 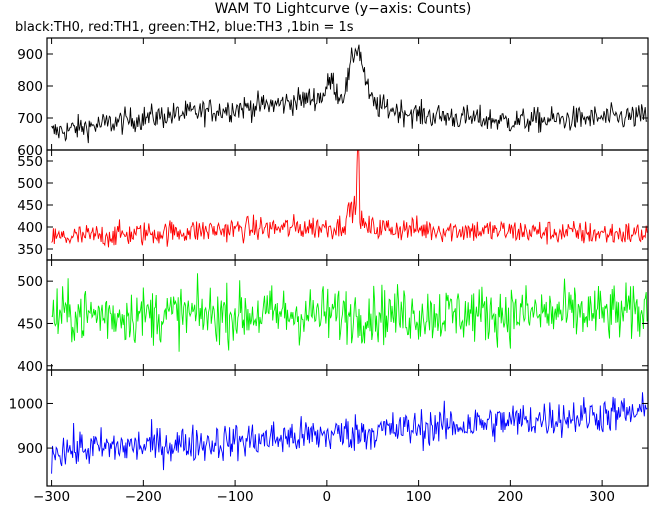 What do you see at coordinates (602, 497) in the screenshot?
I see `x-tick-label: 300` at bounding box center [602, 497].